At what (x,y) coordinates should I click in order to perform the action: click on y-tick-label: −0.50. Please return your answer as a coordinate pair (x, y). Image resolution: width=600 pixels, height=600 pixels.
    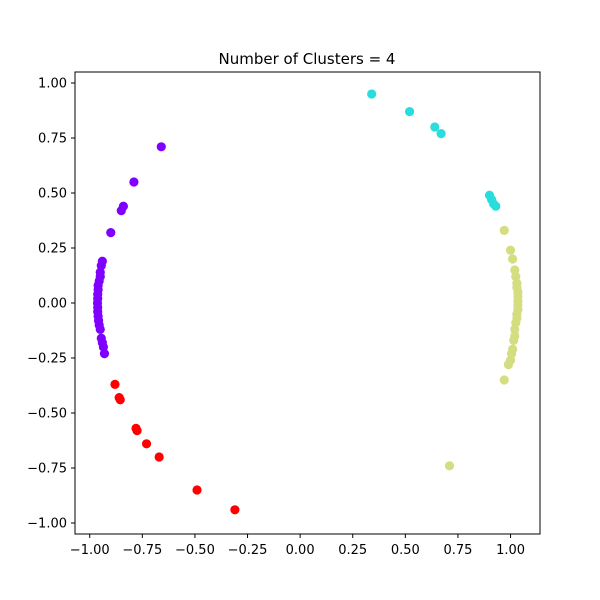
    Looking at the image, I should click on (47, 414).